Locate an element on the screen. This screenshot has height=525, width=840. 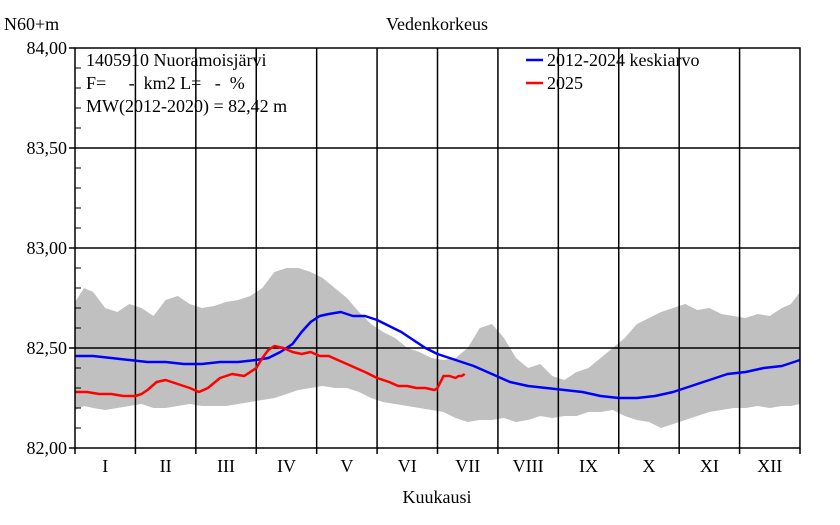
x-tick-label: X is located at coordinates (648, 466).